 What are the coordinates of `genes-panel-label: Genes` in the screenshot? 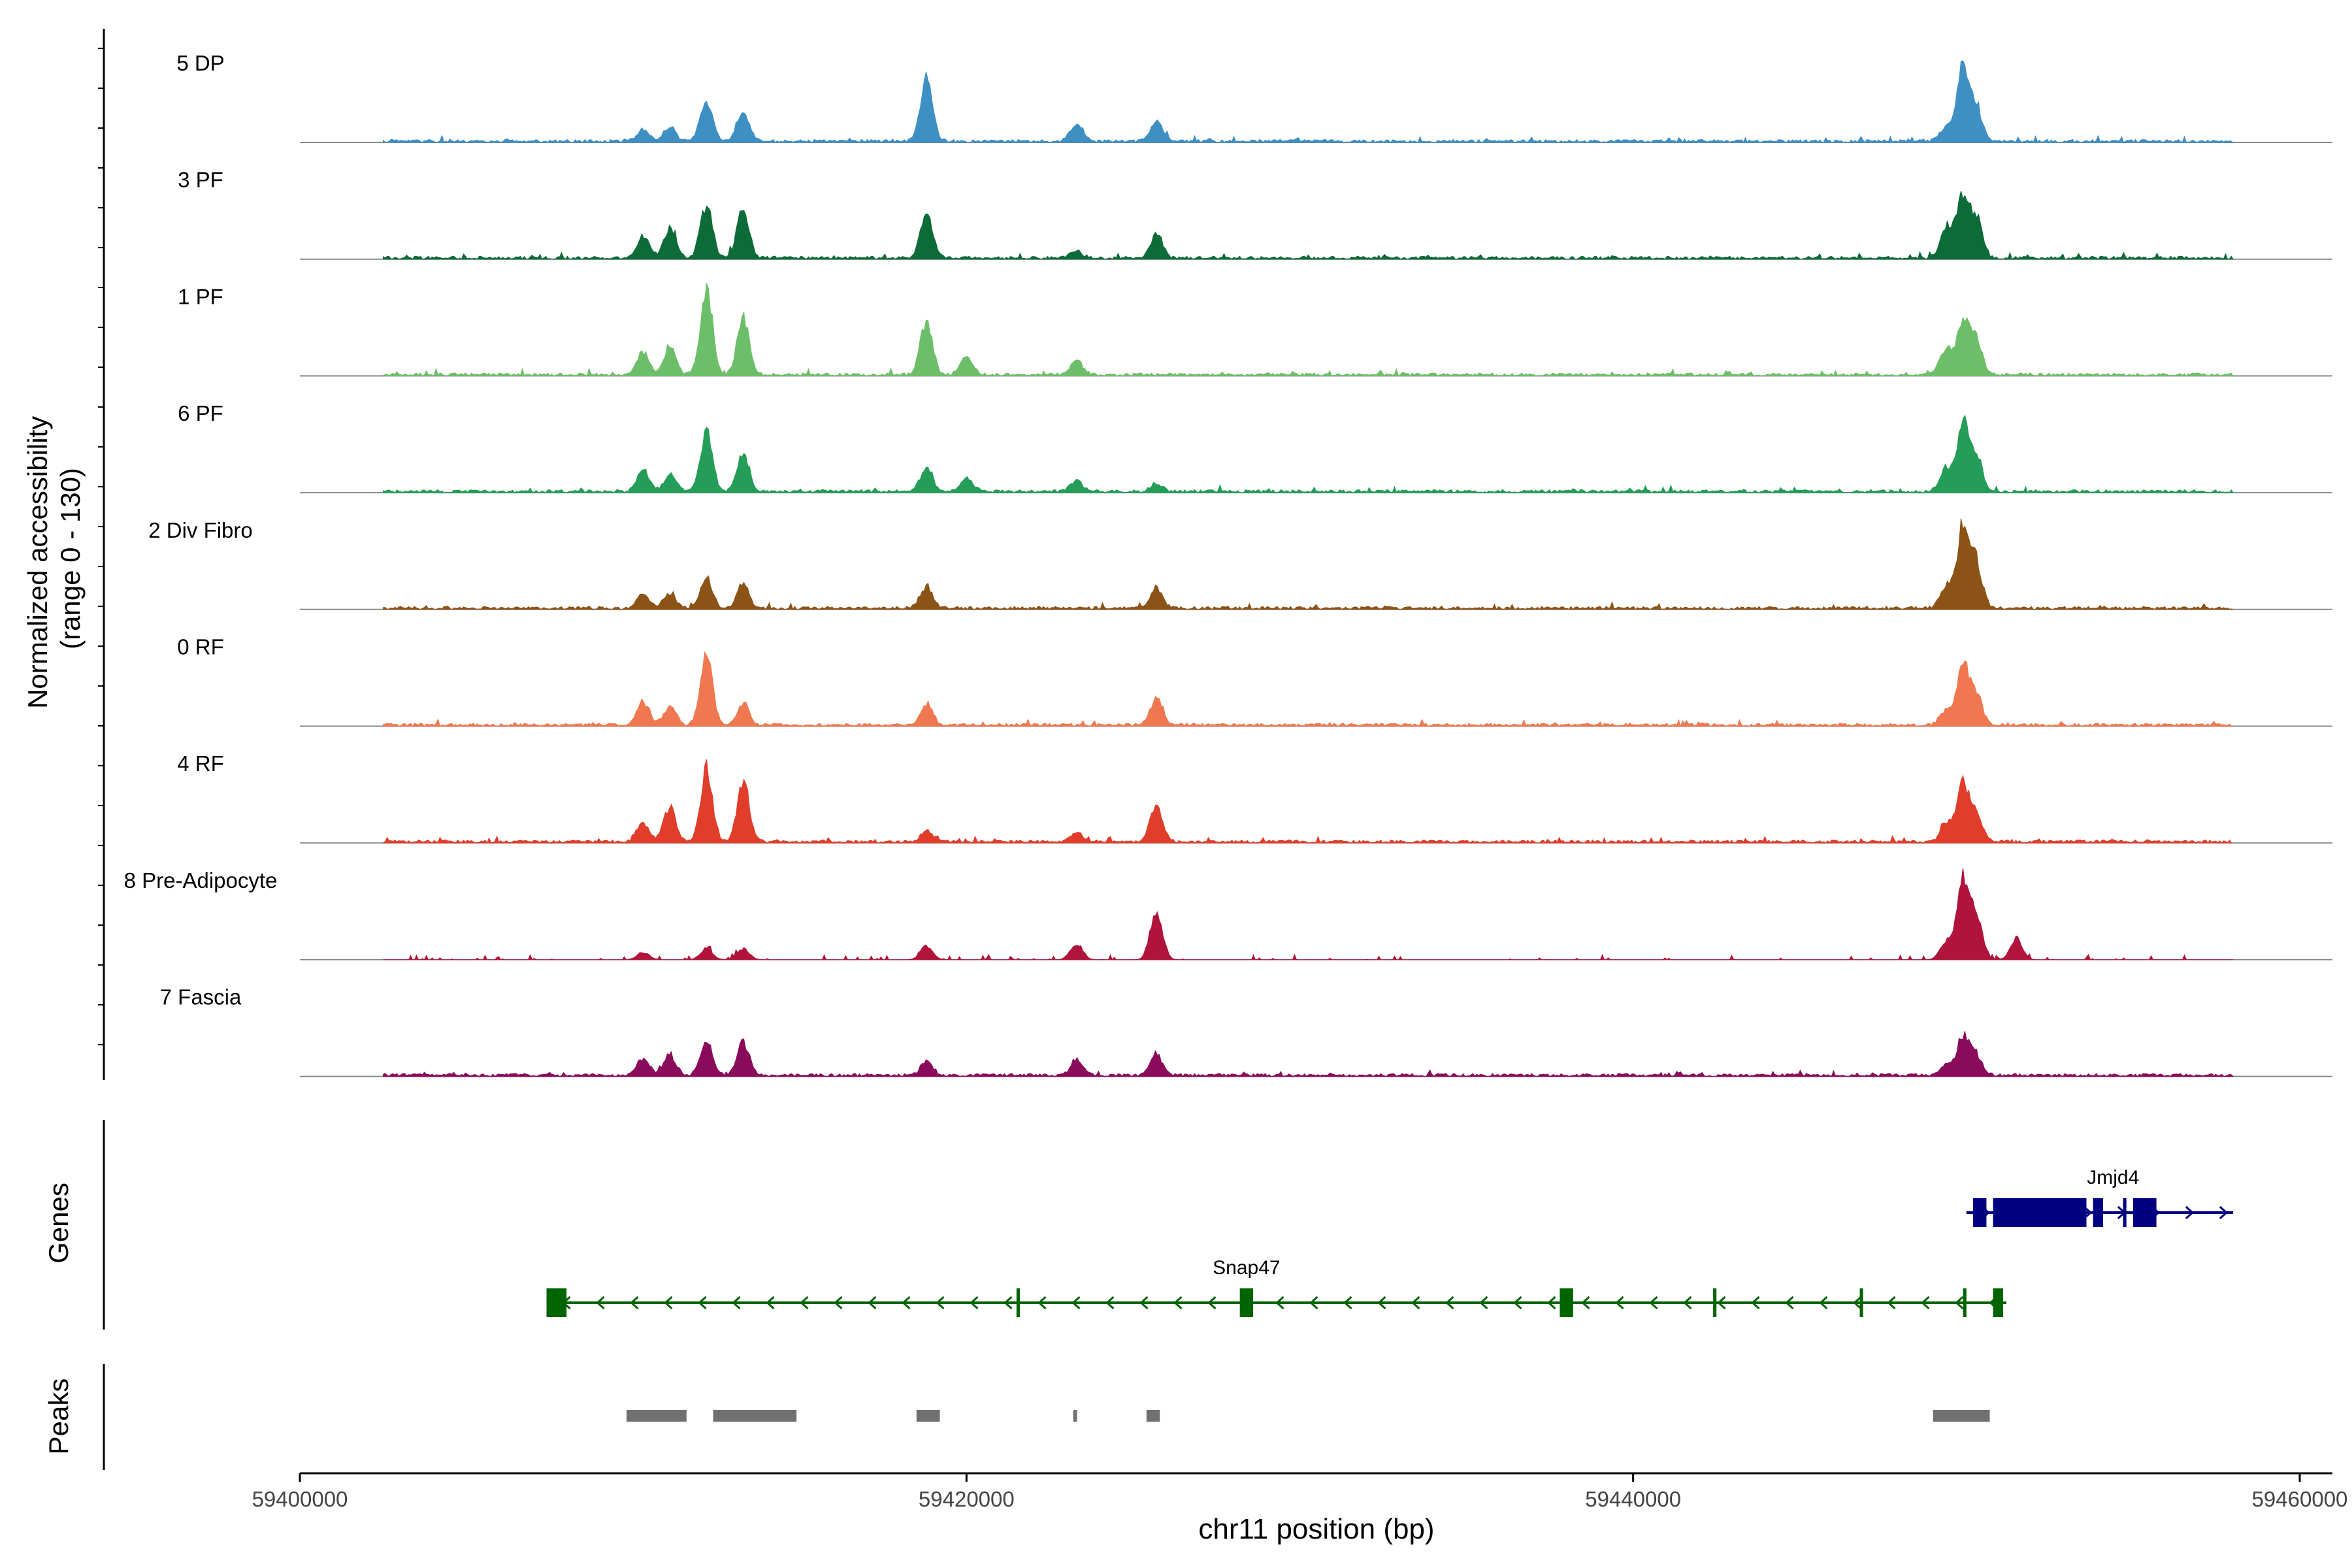 It's located at (58, 1223).